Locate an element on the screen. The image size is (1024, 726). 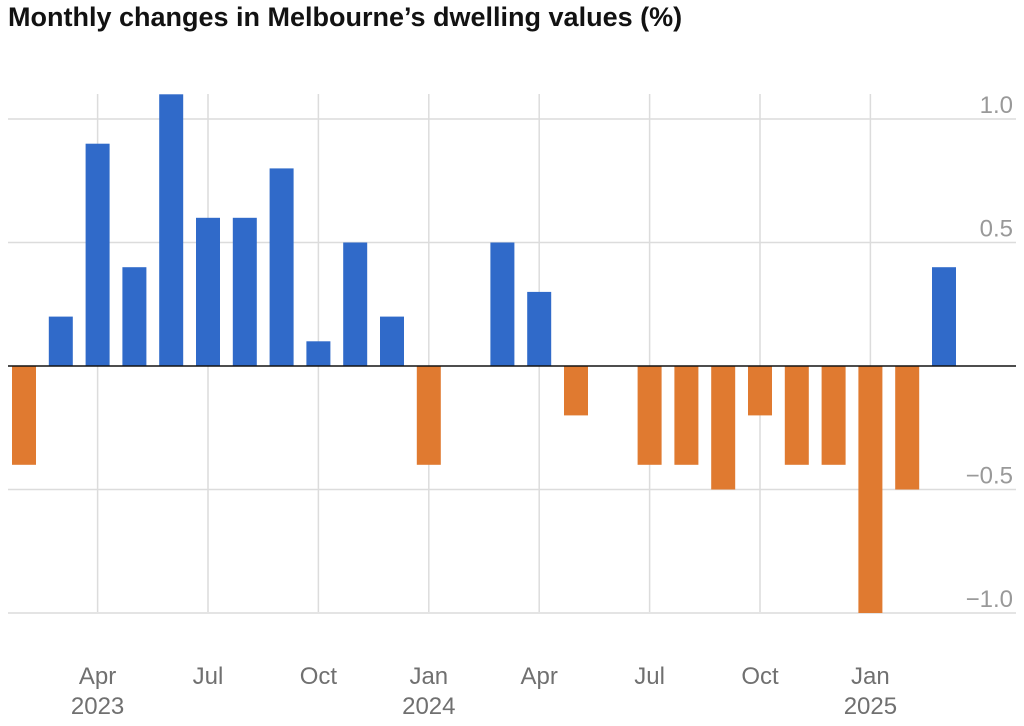
bar-jun-2023: Jun 2023: 1.1 is located at coordinates (171, 230).